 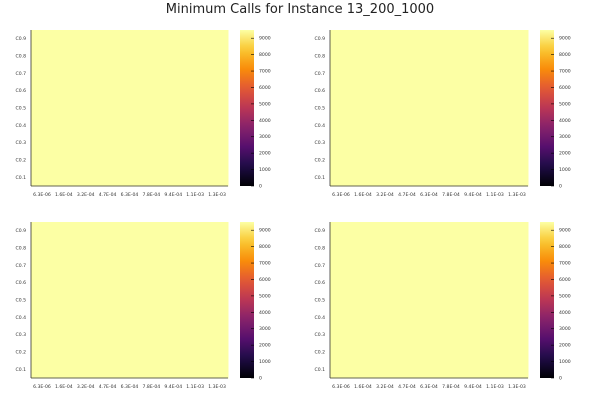 I want to click on y-tick-label: C0.5, so click(x=20, y=301).